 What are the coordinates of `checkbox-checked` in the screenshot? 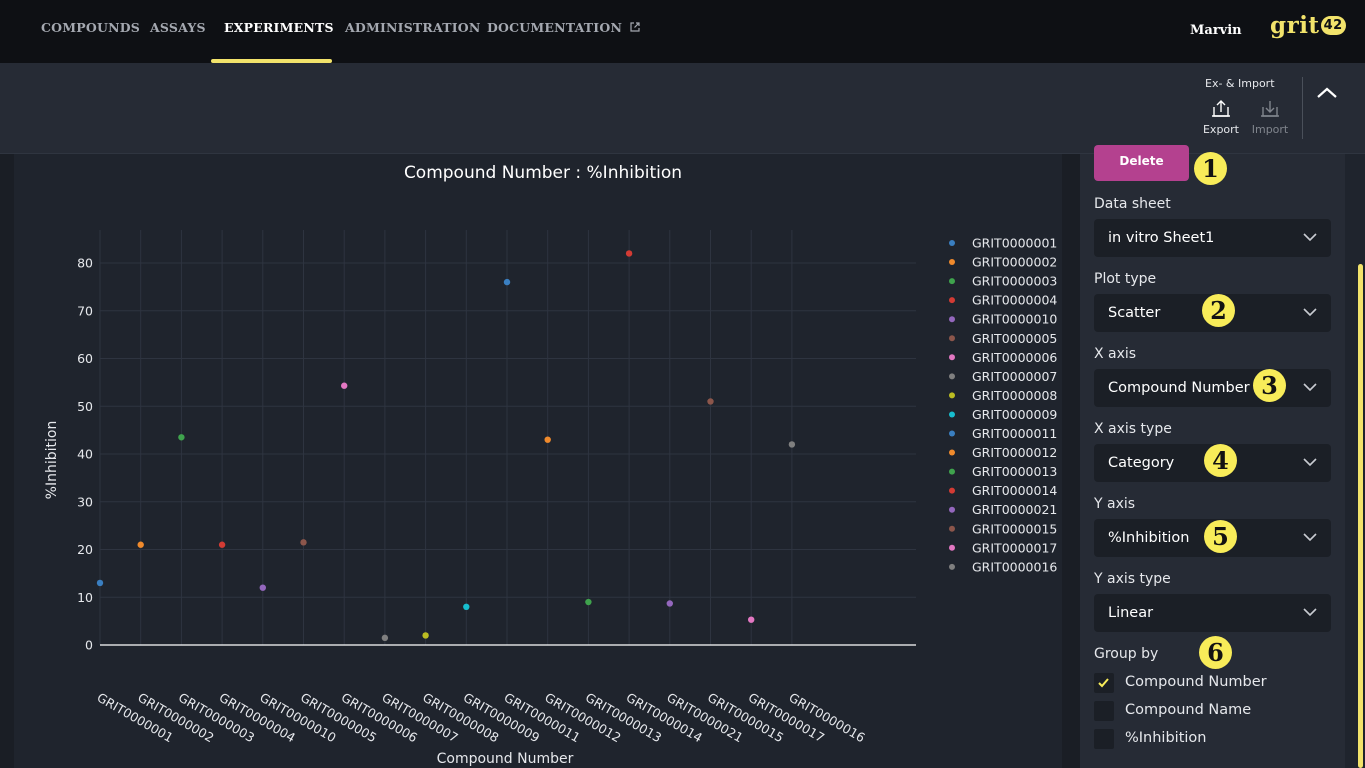 It's located at (1104, 683).